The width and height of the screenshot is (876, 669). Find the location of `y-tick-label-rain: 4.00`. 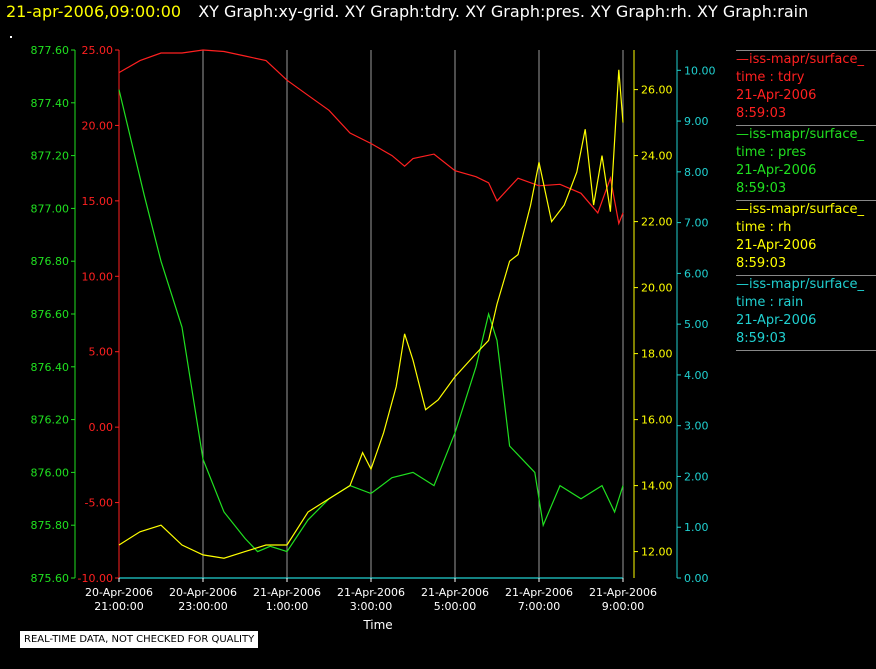

y-tick-label-rain: 4.00 is located at coordinates (696, 375).